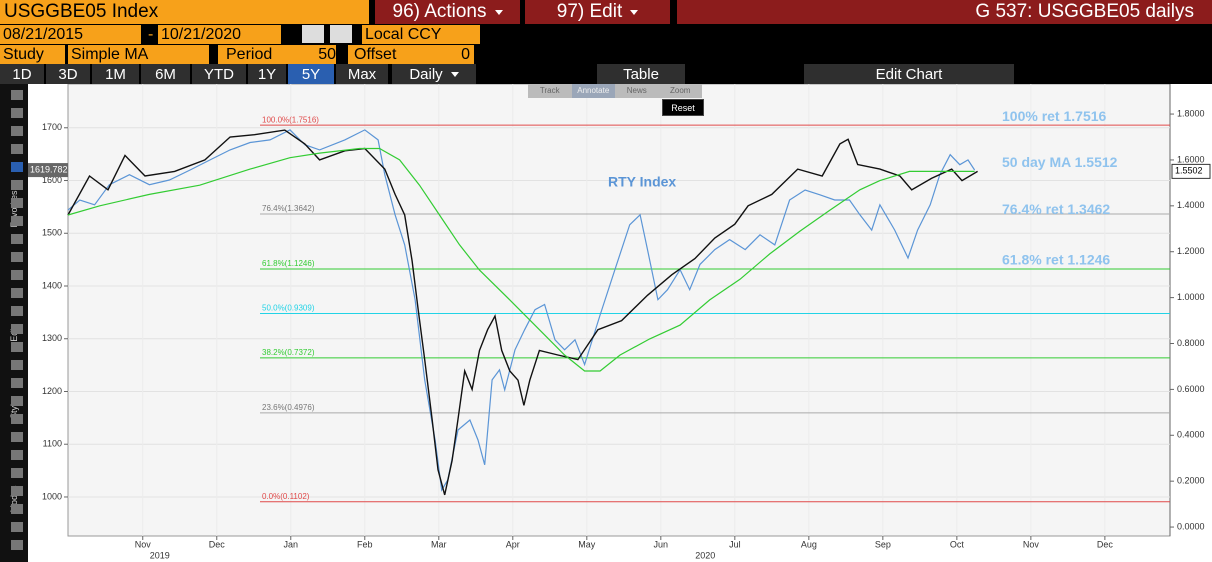  I want to click on study-name: Simple MA, so click(138, 54).